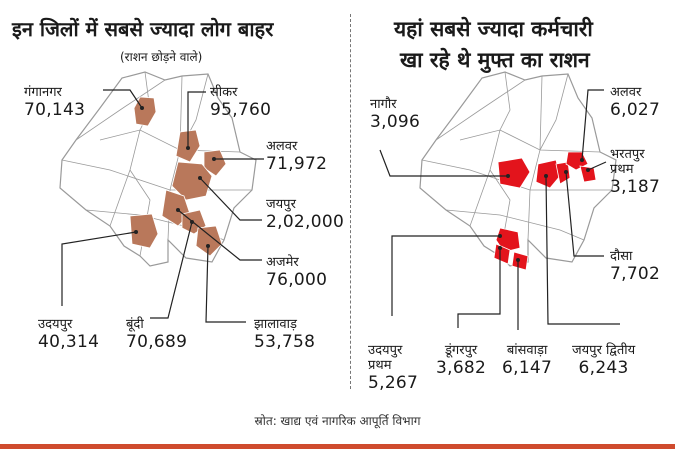 The height and width of the screenshot is (449, 675). Describe the element at coordinates (445, 275) in the screenshot. I see `leader-udaipur-r` at that location.